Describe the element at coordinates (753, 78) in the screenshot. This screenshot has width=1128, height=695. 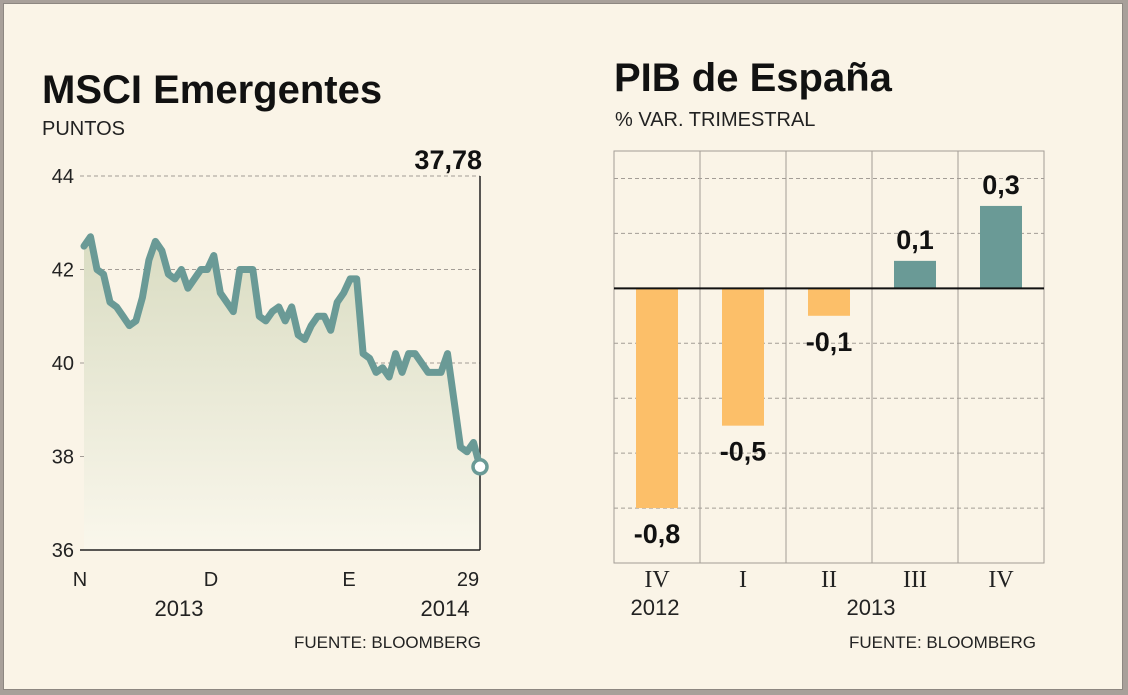
I see `pib-title: PIB de España` at that location.